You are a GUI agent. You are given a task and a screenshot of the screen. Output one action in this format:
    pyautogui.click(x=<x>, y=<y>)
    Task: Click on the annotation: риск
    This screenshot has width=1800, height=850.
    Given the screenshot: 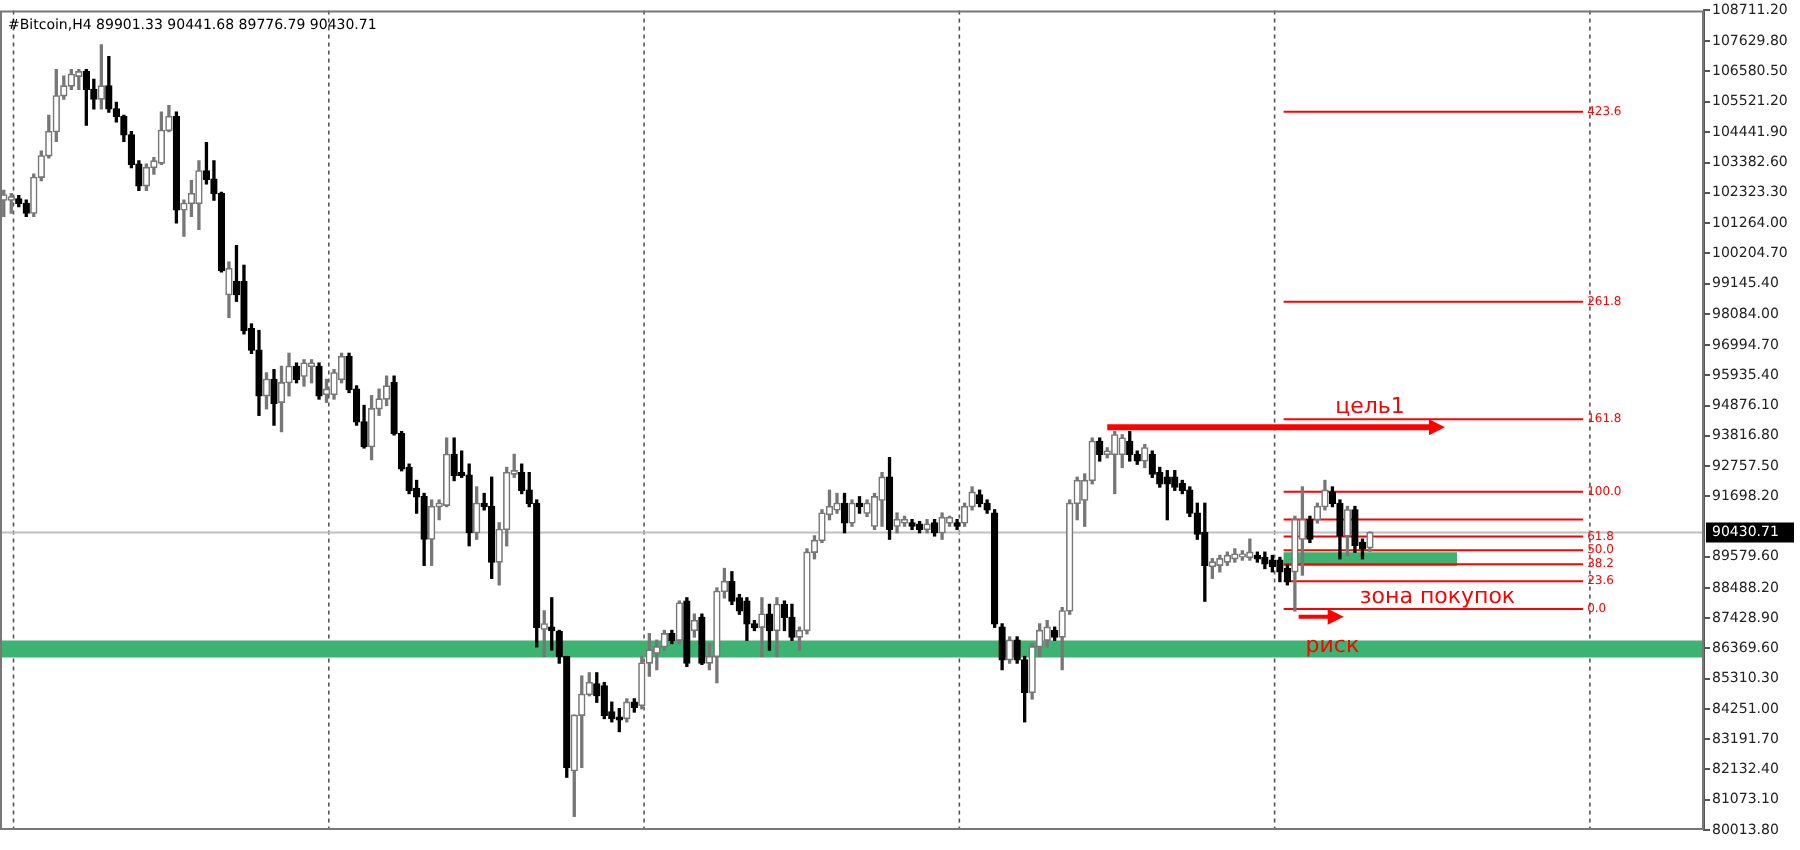 What is the action you would take?
    pyautogui.click(x=1332, y=645)
    